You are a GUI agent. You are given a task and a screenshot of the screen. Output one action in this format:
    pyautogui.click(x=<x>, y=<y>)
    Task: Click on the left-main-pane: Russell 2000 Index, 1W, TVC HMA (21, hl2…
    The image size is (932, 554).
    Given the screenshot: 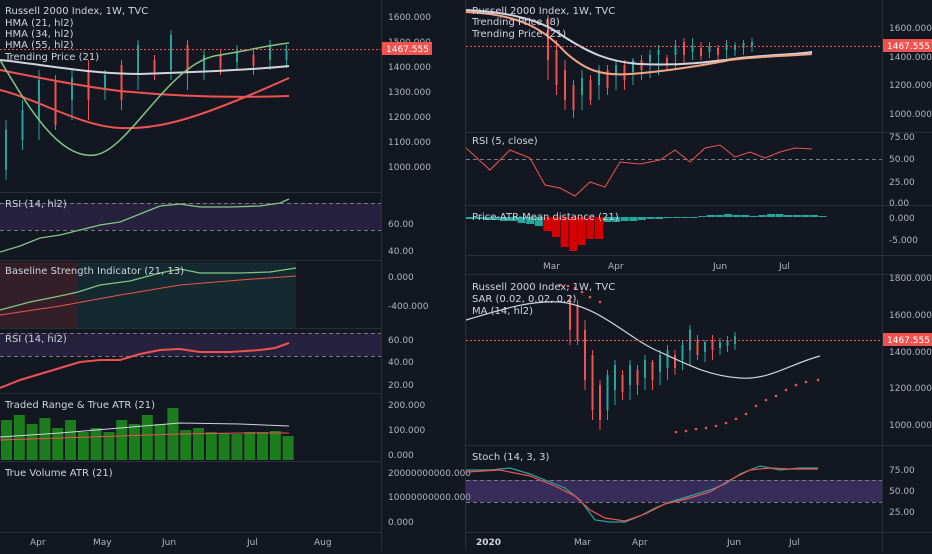 What is the action you would take?
    pyautogui.click(x=216, y=93)
    